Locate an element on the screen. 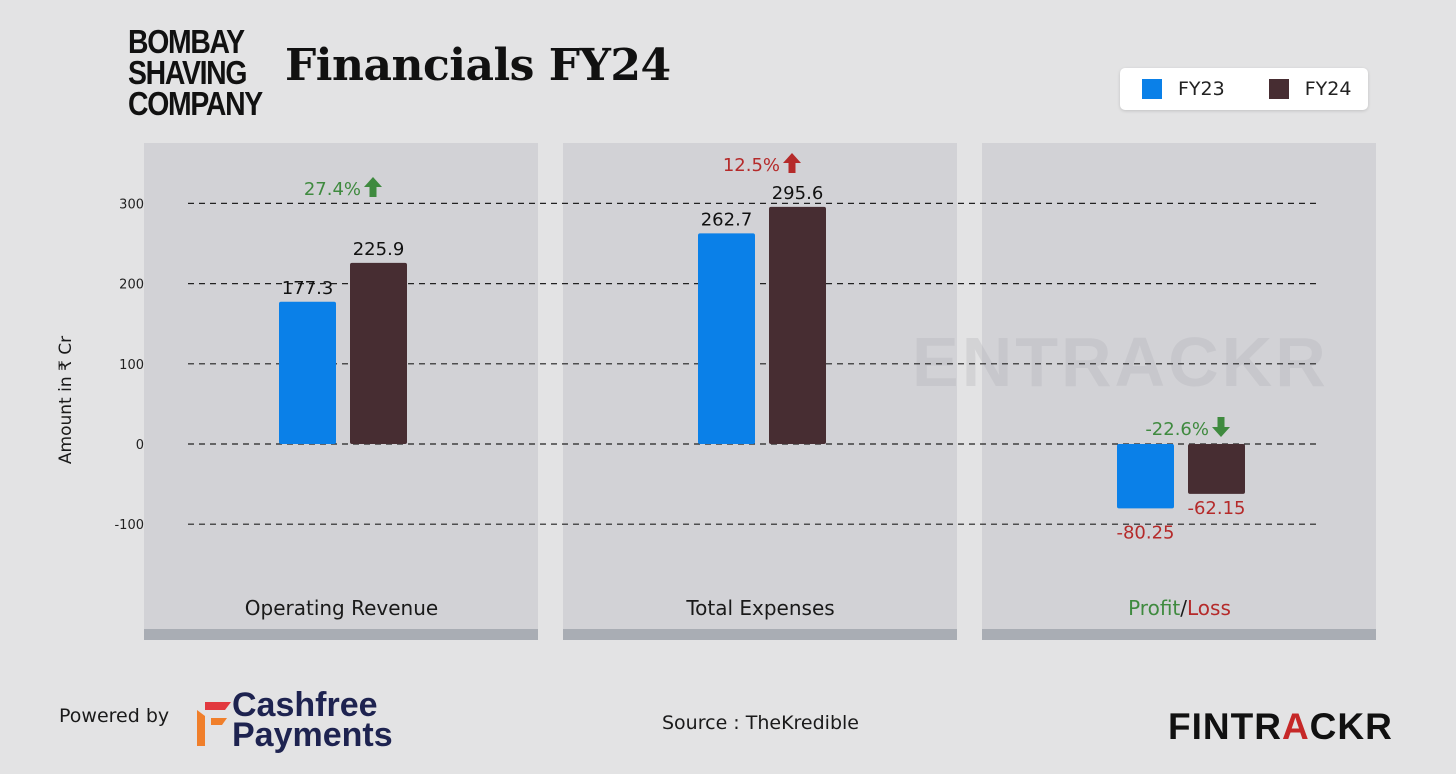 The width and height of the screenshot is (1456, 774). y-tick-label: 0 is located at coordinates (140, 445).